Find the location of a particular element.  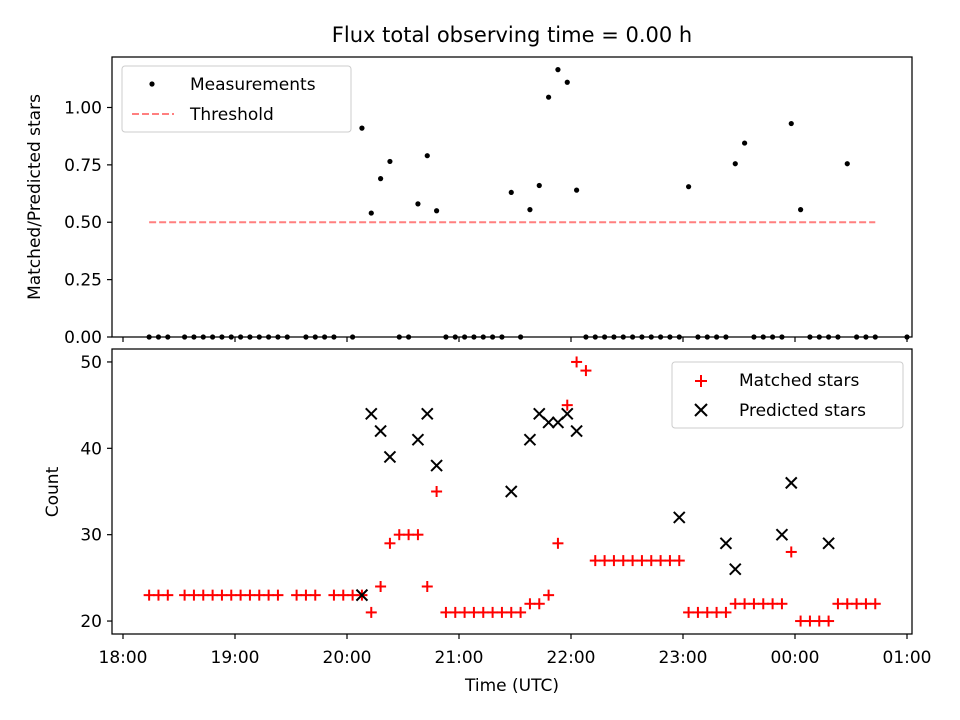

legend-matched-label: Matched stars is located at coordinates (799, 381).